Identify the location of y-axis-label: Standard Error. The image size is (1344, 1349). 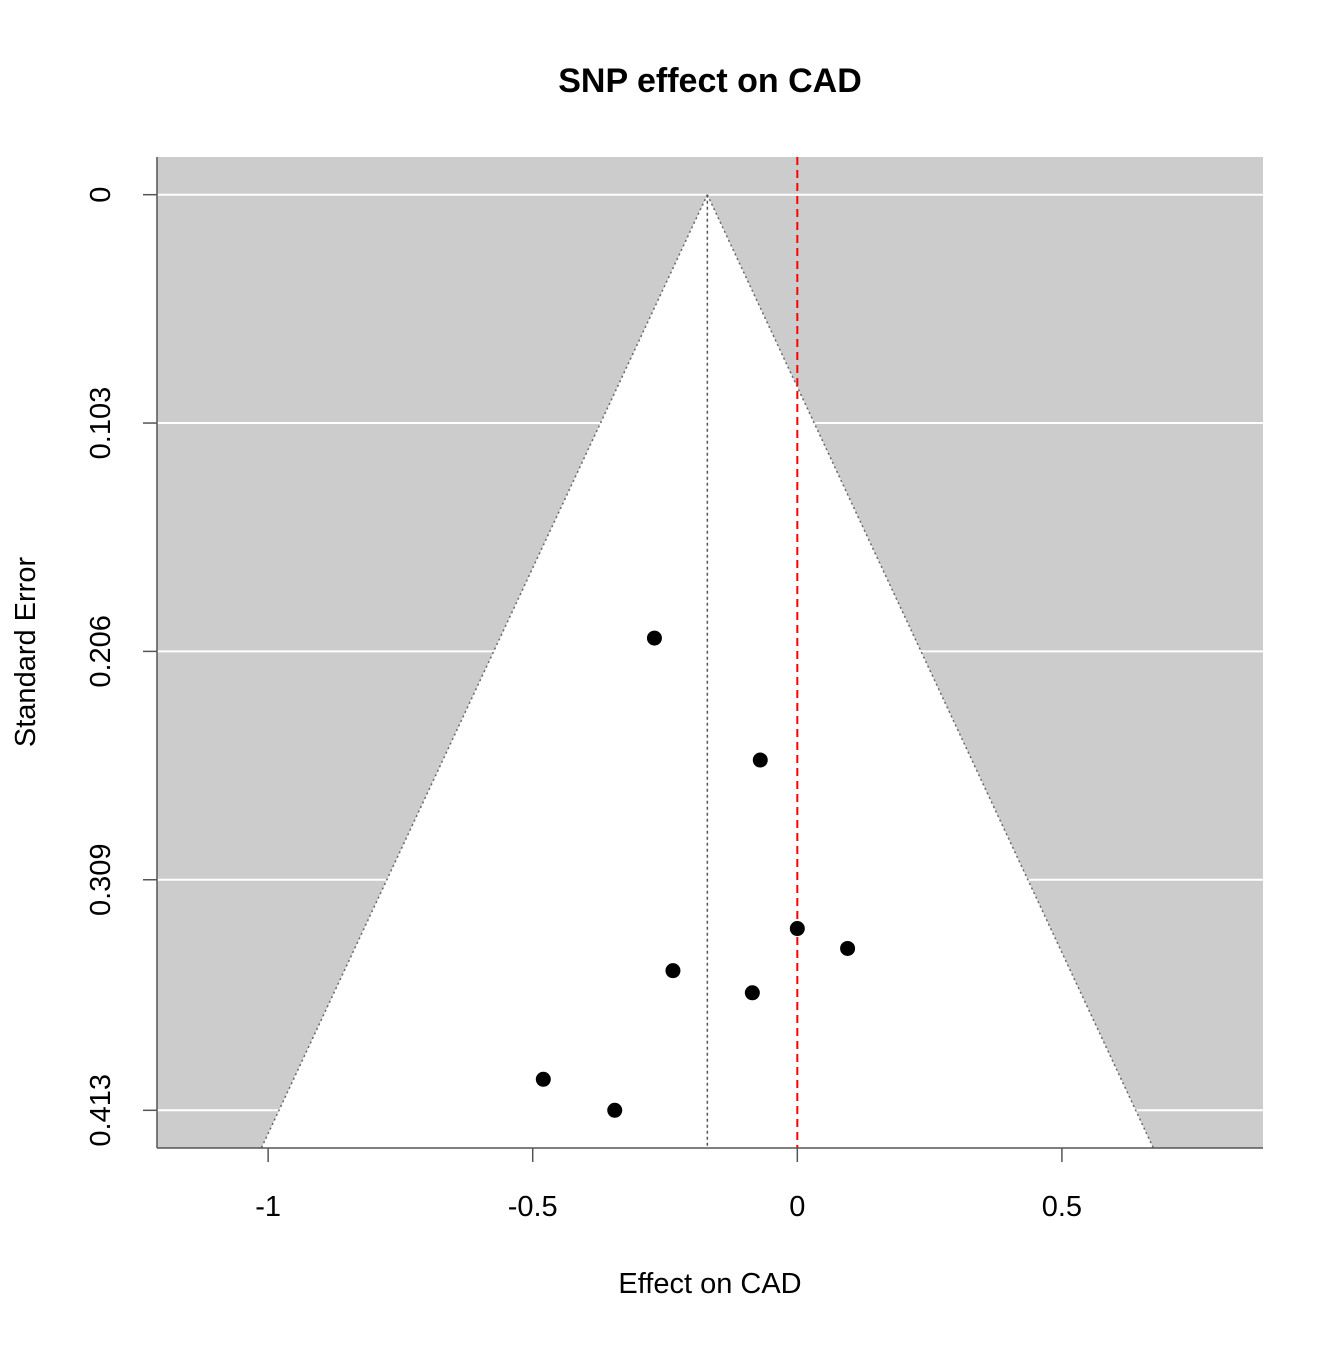
(26, 652).